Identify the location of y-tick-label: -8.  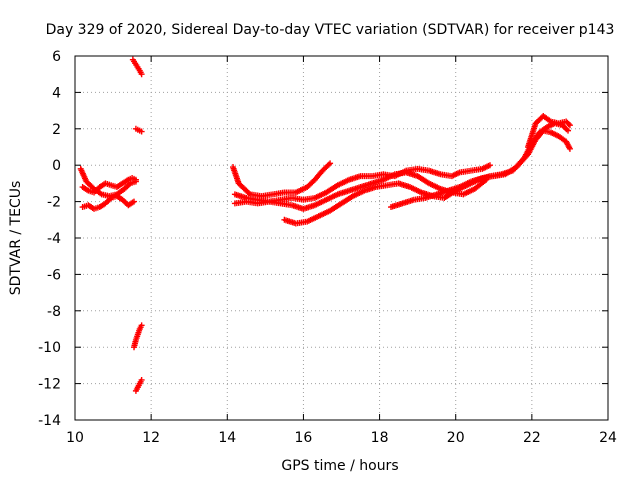
(54, 312).